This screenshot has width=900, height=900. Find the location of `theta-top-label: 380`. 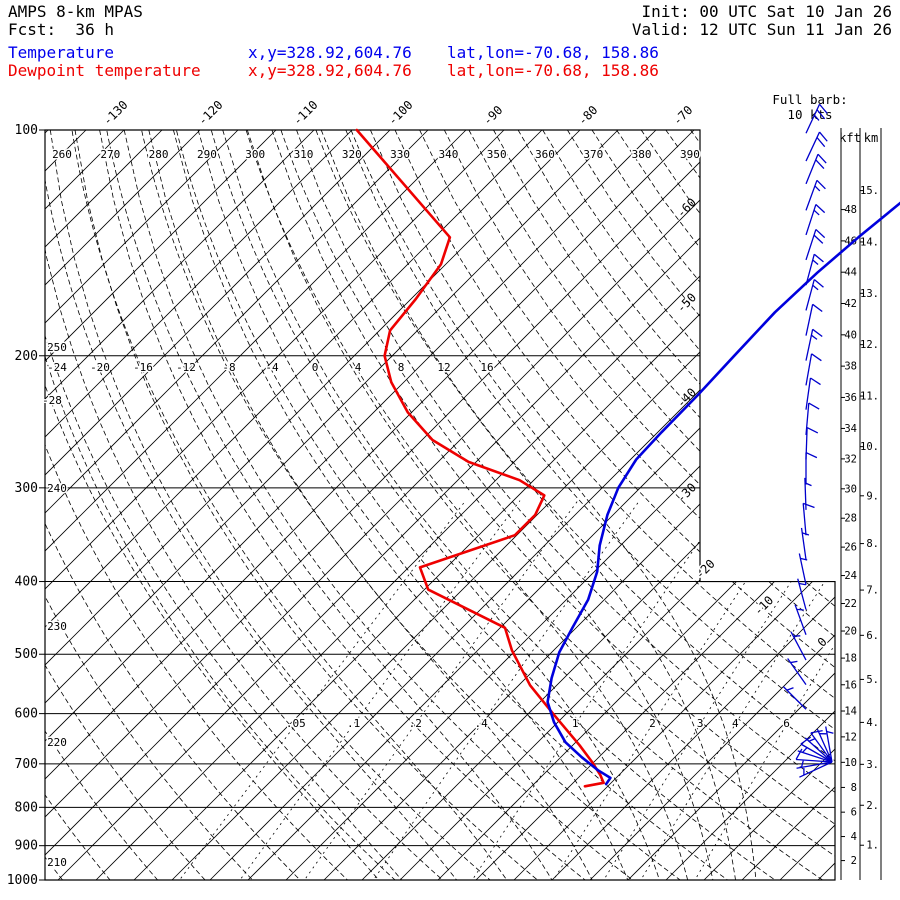

theta-top-label: 380 is located at coordinates (642, 154).